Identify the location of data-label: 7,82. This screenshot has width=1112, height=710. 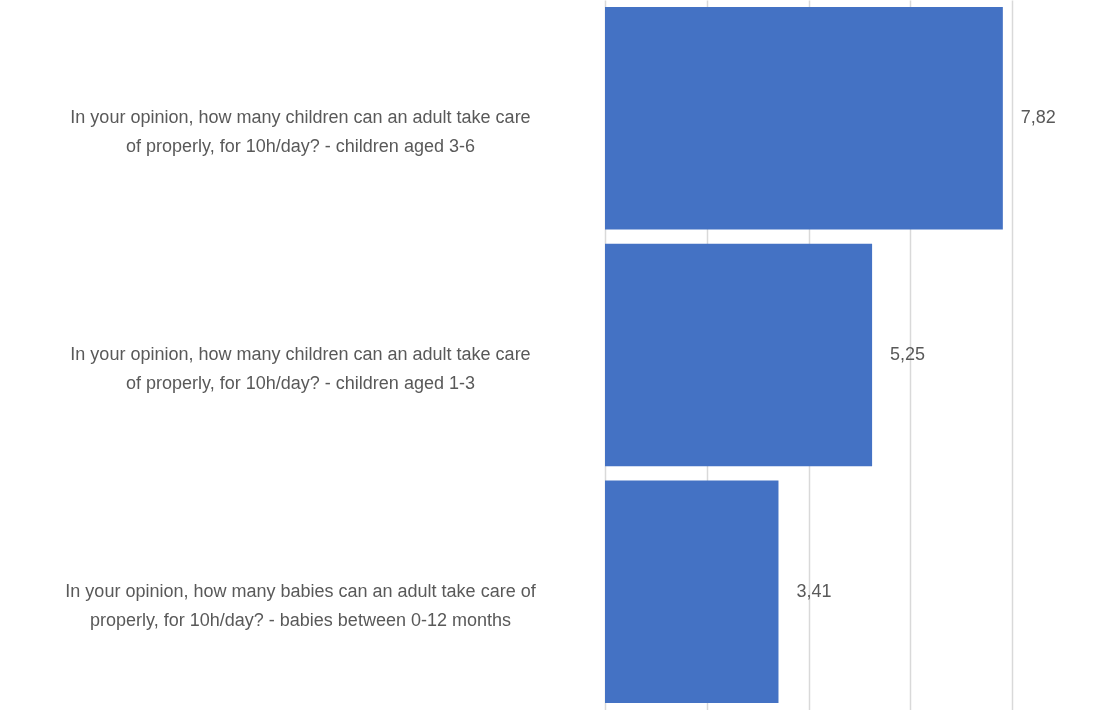
(1038, 117).